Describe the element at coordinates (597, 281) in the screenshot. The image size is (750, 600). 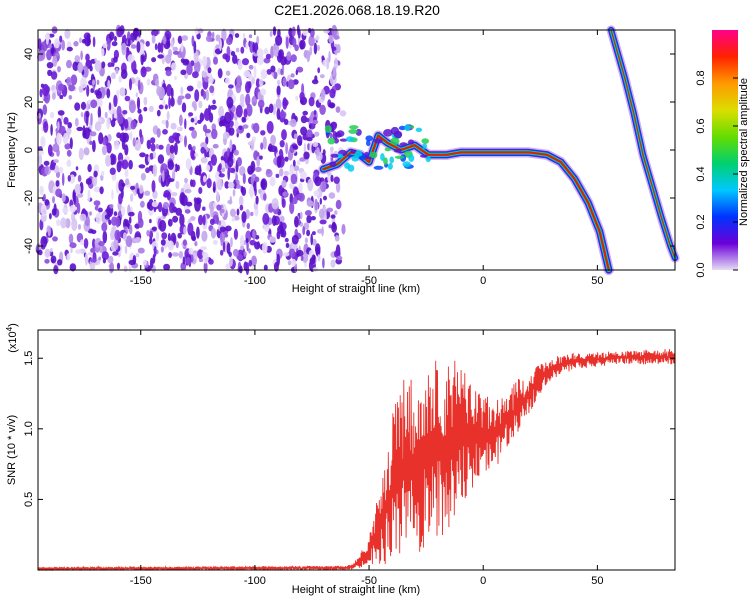
I see `spectrogram-xtick-label: 50` at that location.